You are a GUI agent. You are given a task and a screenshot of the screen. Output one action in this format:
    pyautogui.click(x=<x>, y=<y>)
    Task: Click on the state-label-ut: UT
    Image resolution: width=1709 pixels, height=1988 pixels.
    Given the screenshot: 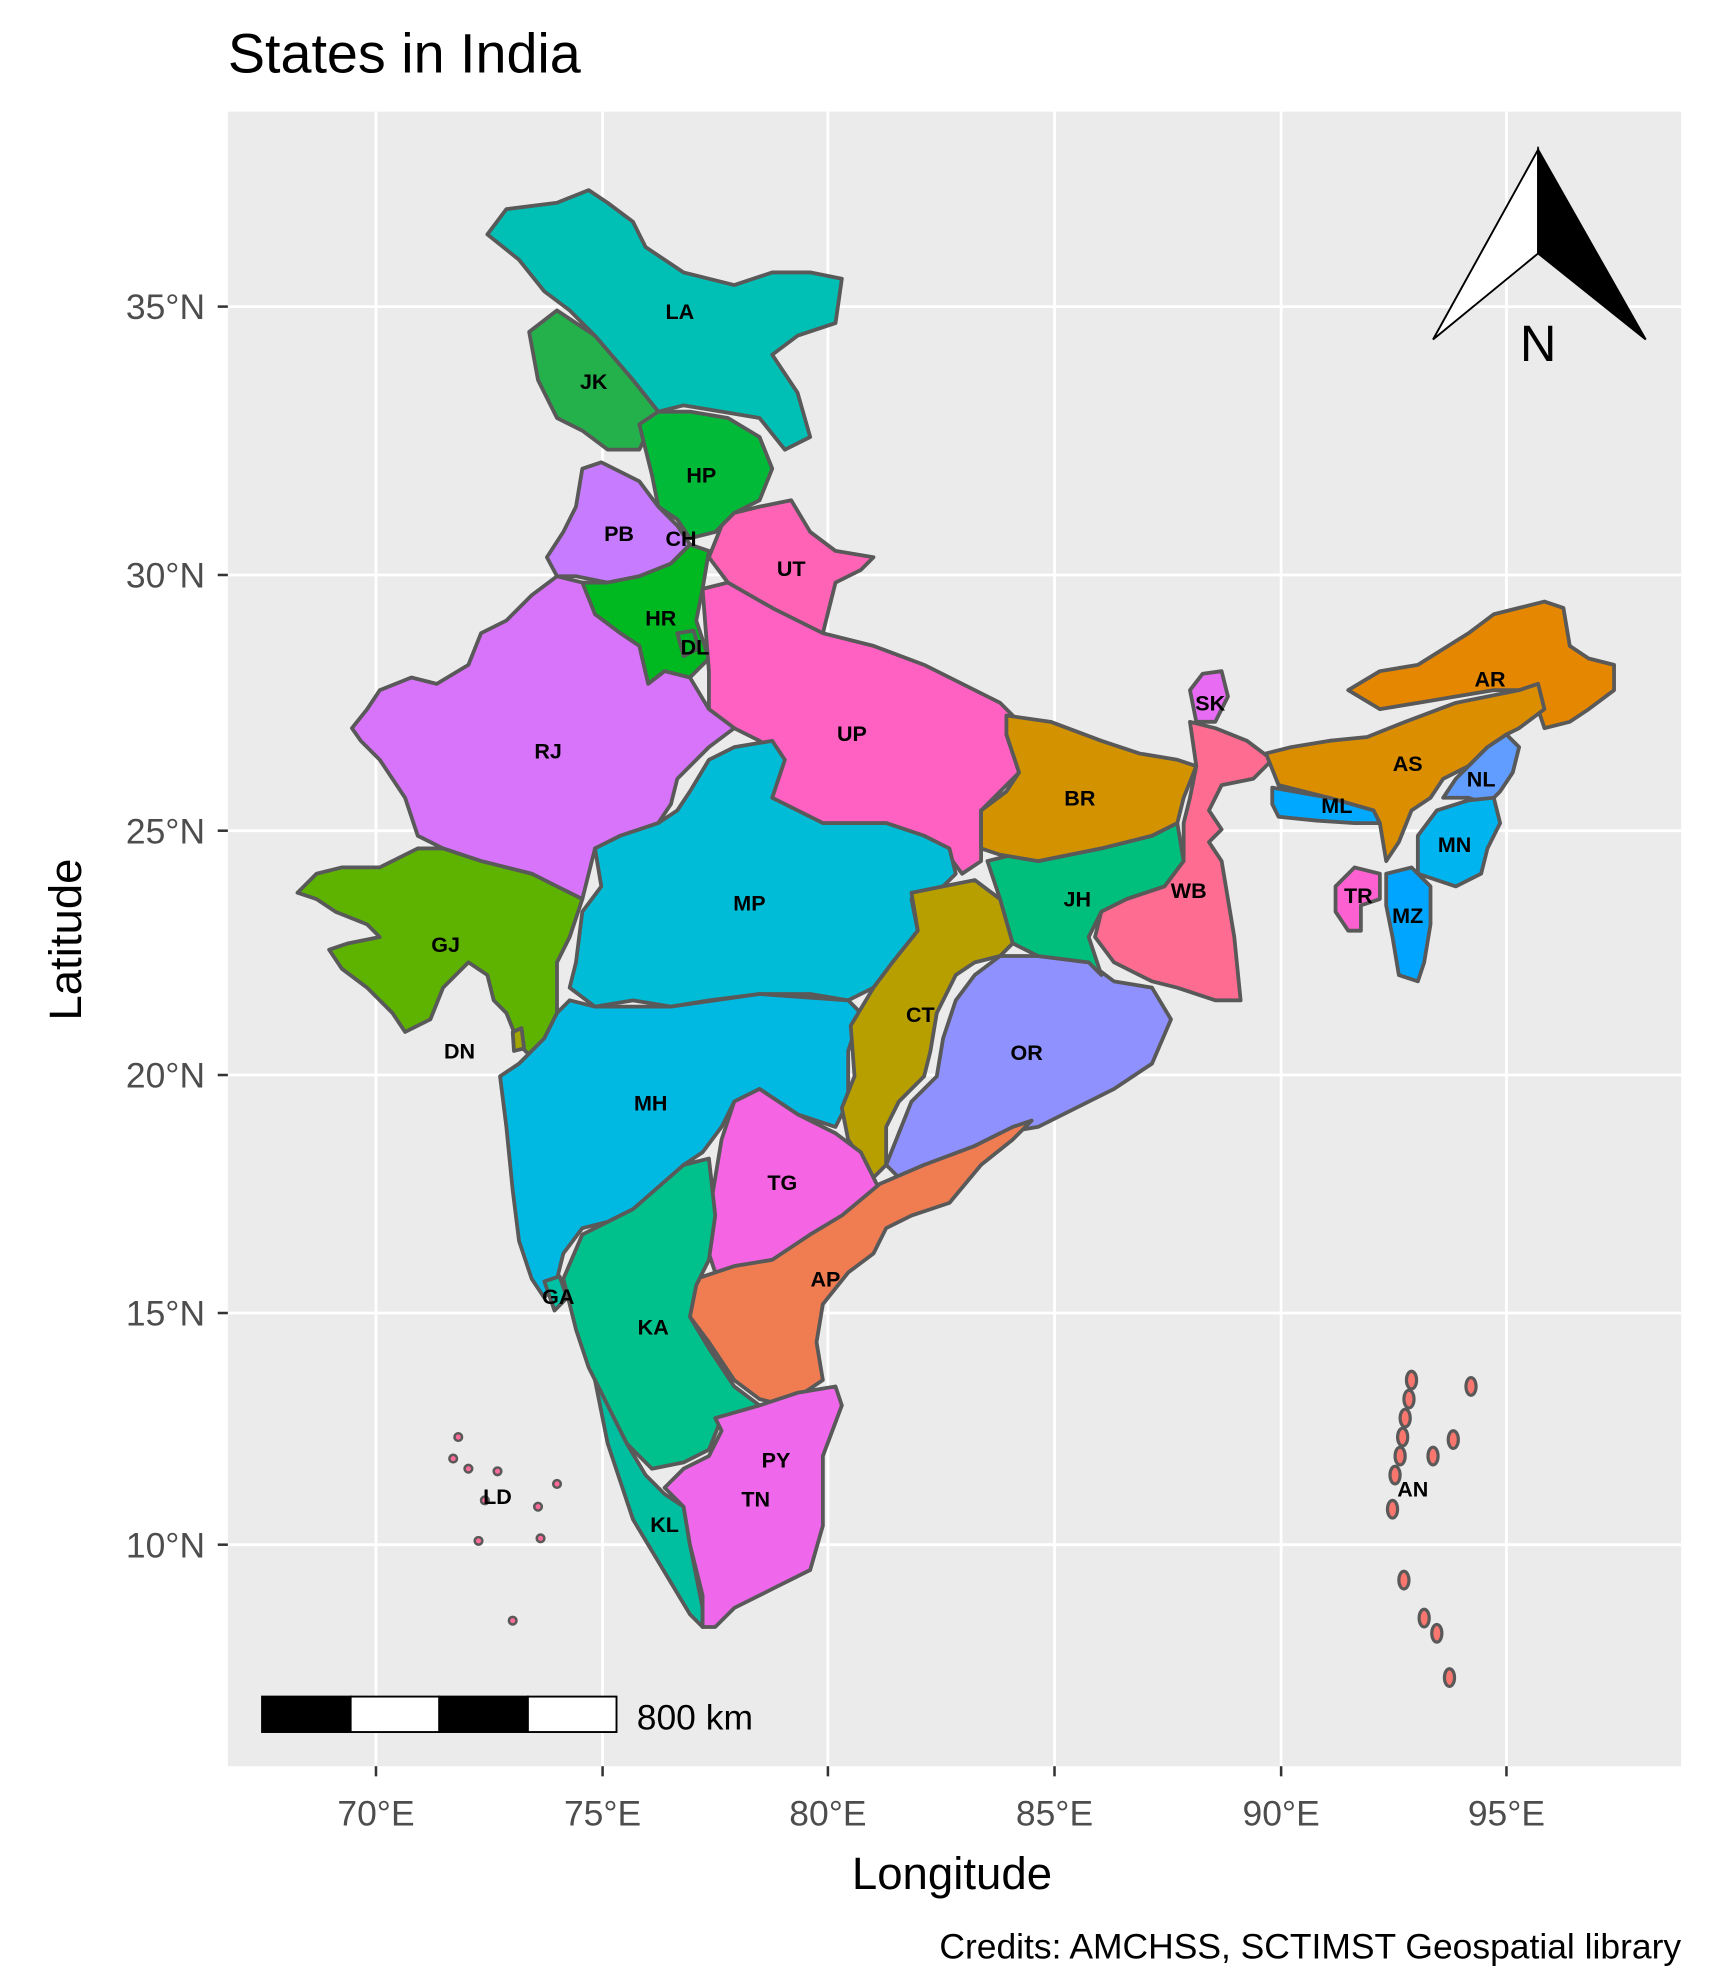 What is the action you would take?
    pyautogui.click(x=791, y=569)
    